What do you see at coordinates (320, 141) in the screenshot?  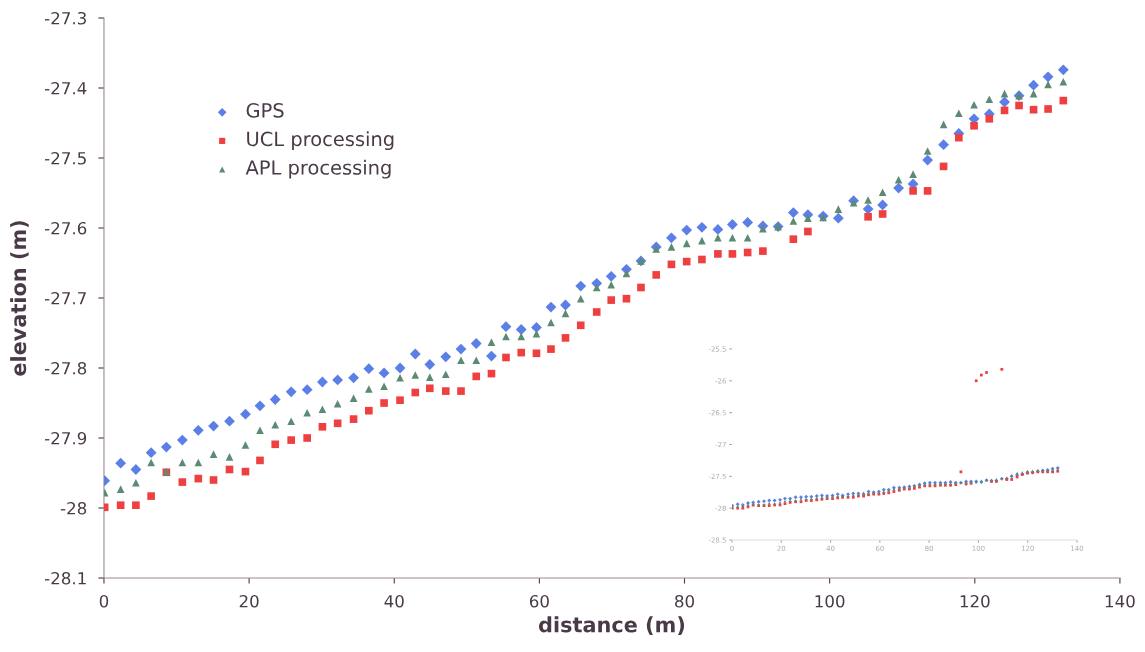 I see `legend-label: UCL processing` at bounding box center [320, 141].